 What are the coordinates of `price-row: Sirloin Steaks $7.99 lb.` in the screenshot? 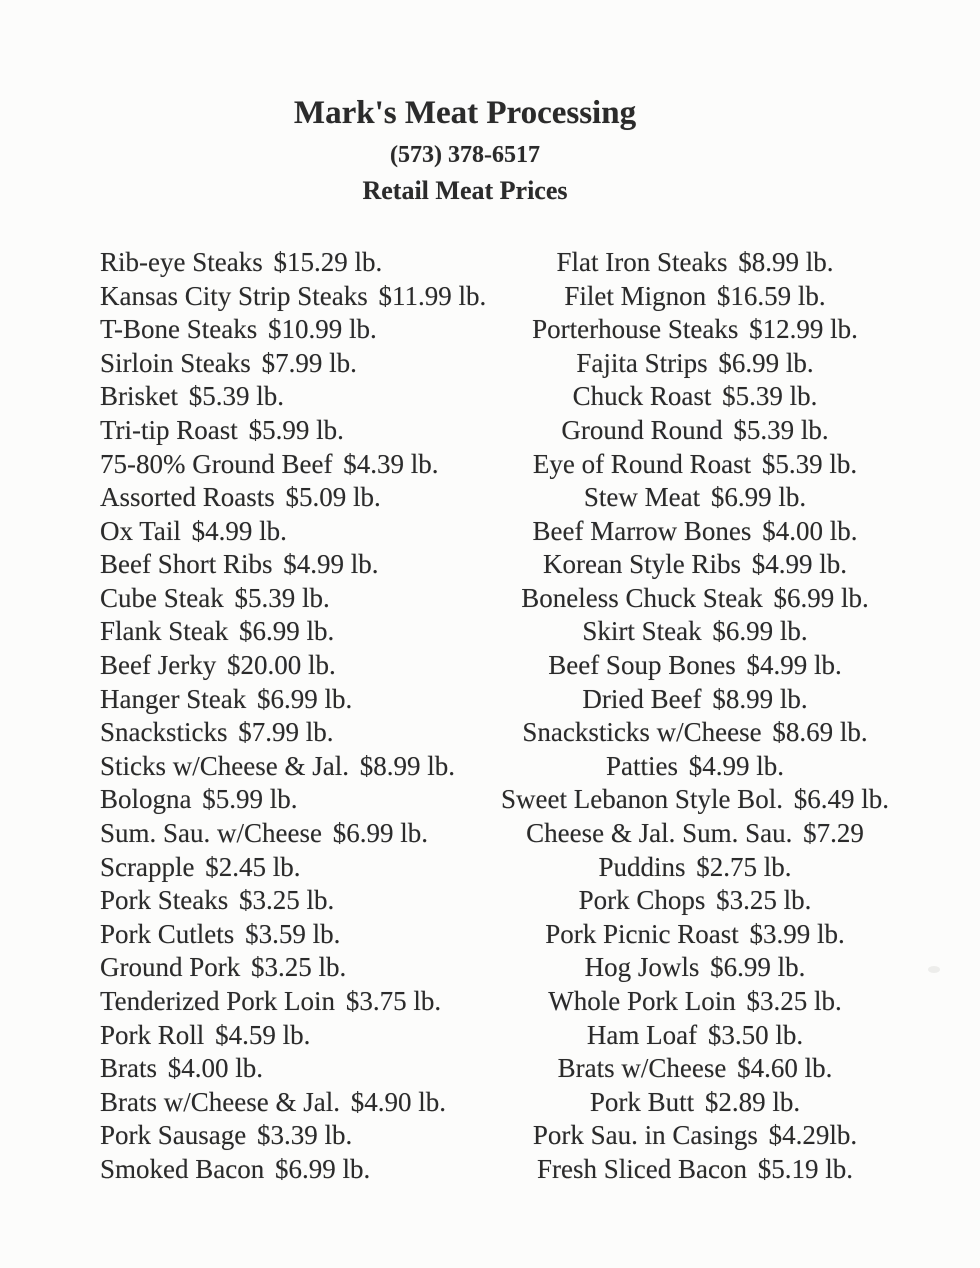 It's located at (290, 364).